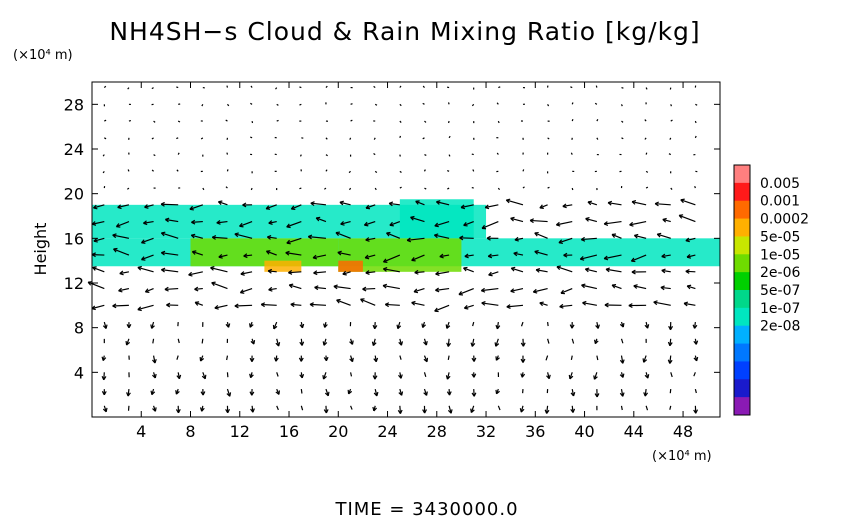 The image size is (854, 519). I want to click on colorbar-label: 0.005, so click(780, 184).